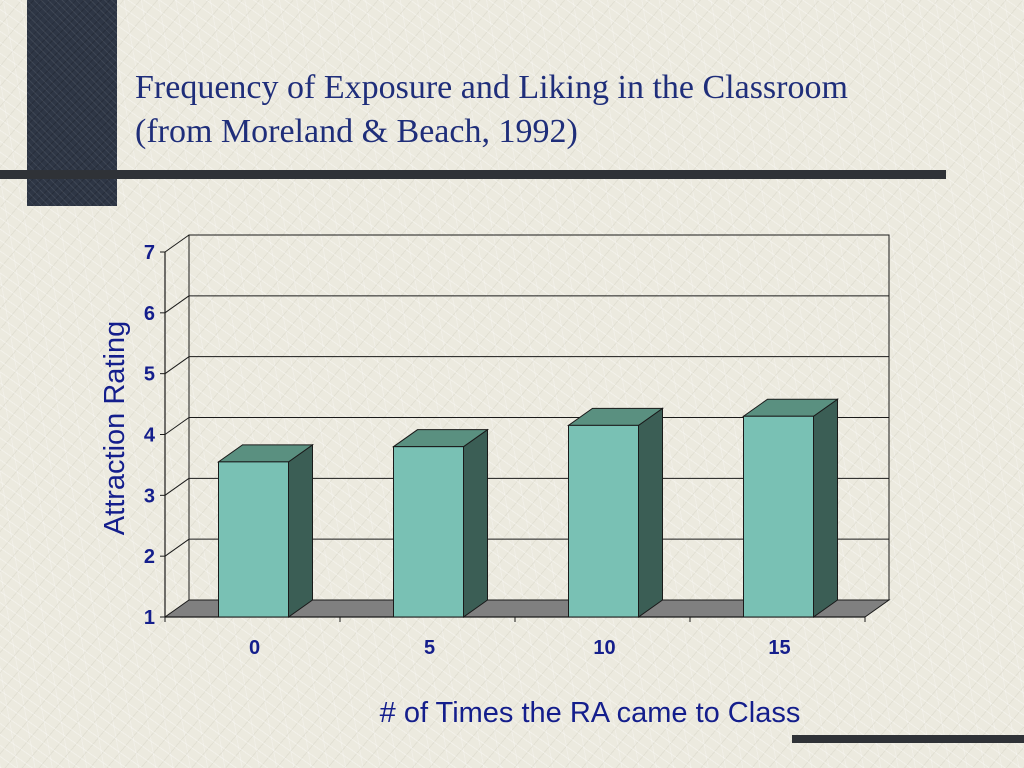  What do you see at coordinates (150, 436) in the screenshot?
I see `y-tick-label: 4` at bounding box center [150, 436].